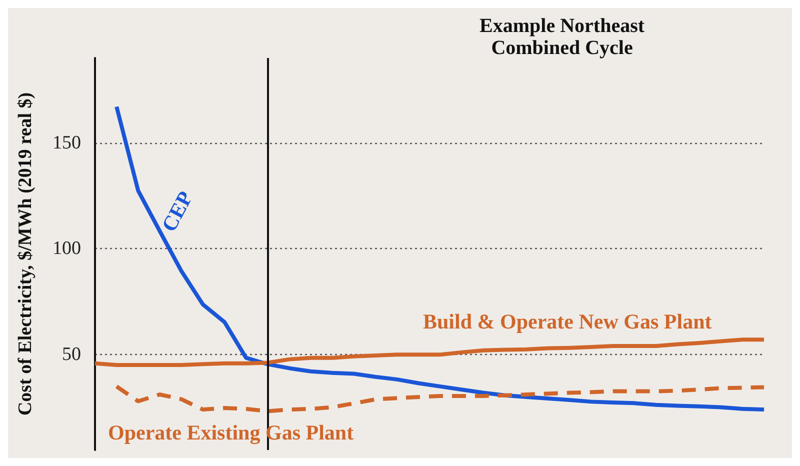  Describe the element at coordinates (25, 254) in the screenshot. I see `y-axis-title: Cost of Electricity, $/MWh (2019 real $)` at that location.